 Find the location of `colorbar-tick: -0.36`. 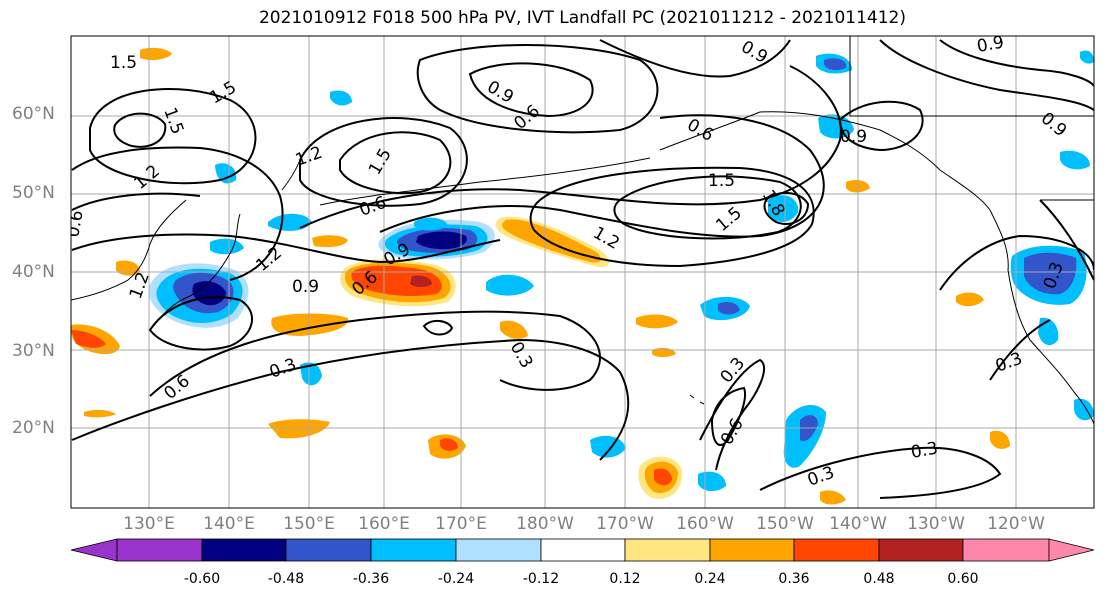

colorbar-tick: -0.36 is located at coordinates (371, 579).